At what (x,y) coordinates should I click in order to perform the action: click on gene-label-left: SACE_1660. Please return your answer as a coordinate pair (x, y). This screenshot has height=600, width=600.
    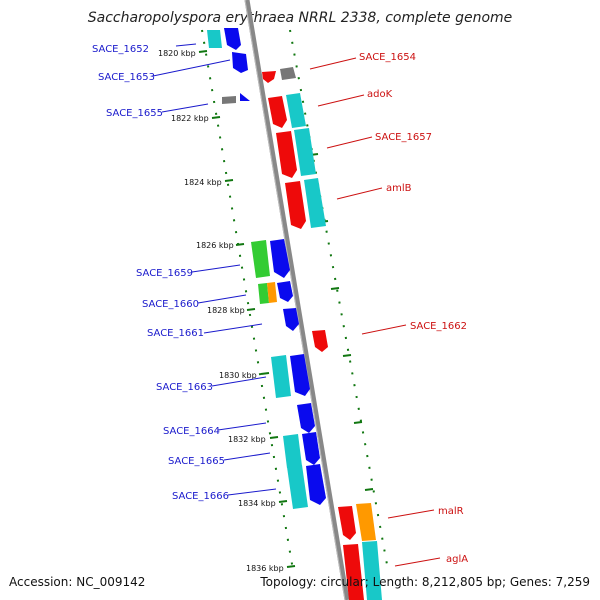
    Looking at the image, I should click on (170, 304).